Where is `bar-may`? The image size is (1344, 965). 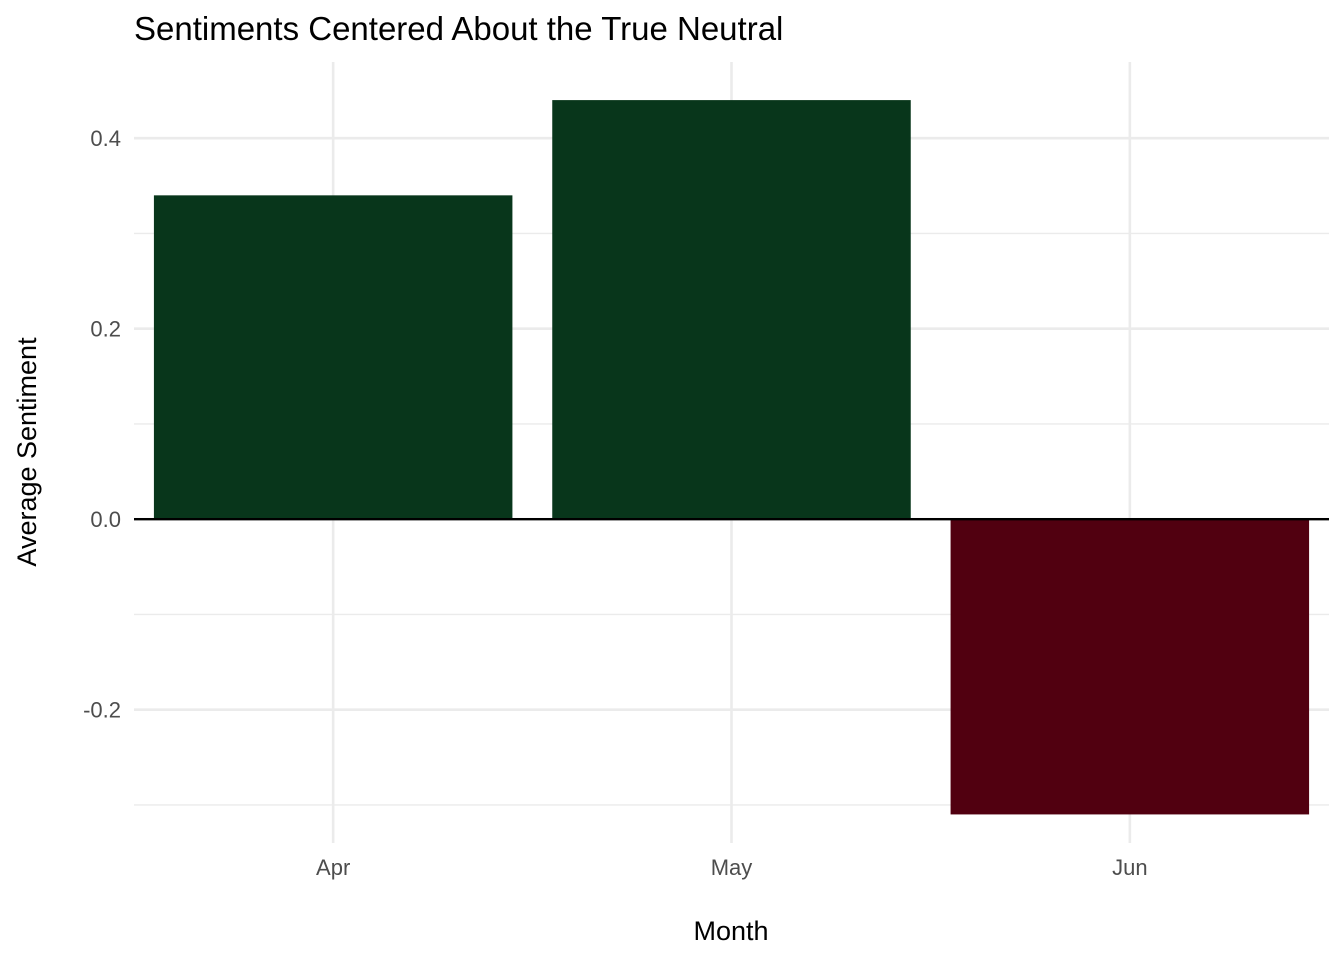 bar-may is located at coordinates (731, 310).